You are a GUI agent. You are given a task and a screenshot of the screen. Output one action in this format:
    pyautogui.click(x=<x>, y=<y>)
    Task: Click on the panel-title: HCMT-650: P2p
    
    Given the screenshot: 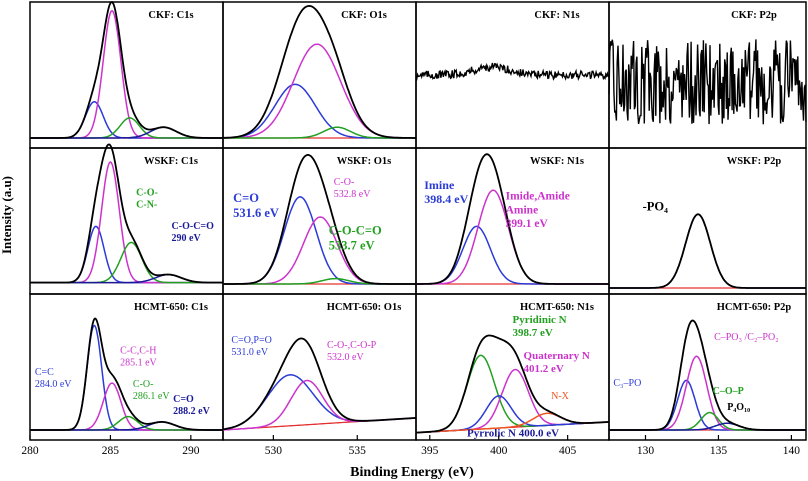 What is the action you would take?
    pyautogui.click(x=754, y=307)
    